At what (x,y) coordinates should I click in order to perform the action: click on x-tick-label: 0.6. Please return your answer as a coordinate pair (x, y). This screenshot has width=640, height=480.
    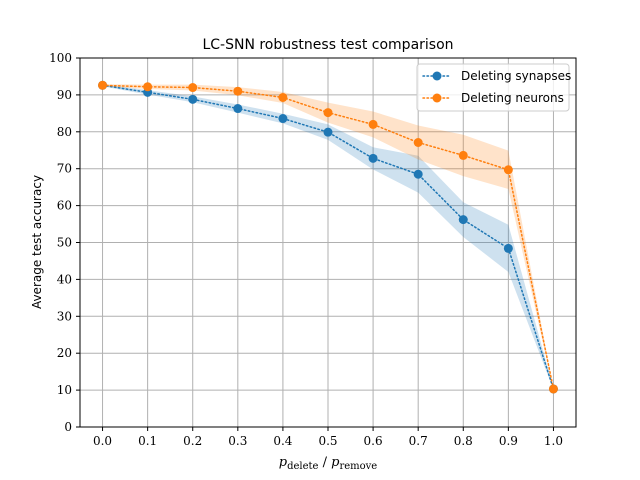
    Looking at the image, I should click on (373, 441).